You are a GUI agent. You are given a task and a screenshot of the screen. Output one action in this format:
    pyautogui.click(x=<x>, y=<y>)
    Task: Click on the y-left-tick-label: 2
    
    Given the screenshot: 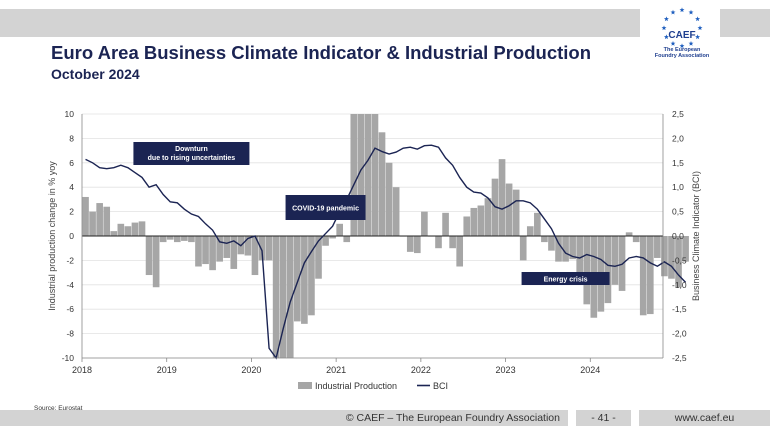 What is the action you would take?
    pyautogui.click(x=71, y=212)
    